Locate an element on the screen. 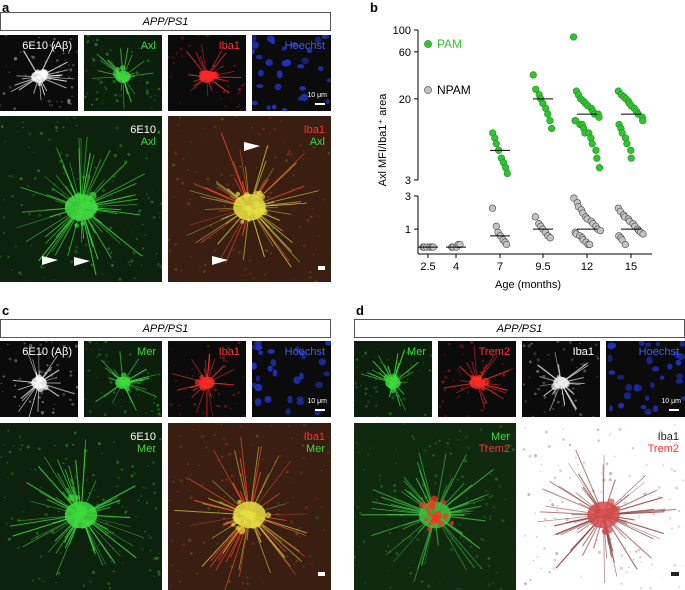 The width and height of the screenshot is (685, 590). overlay-label: Iba1 Axl is located at coordinates (314, 136).